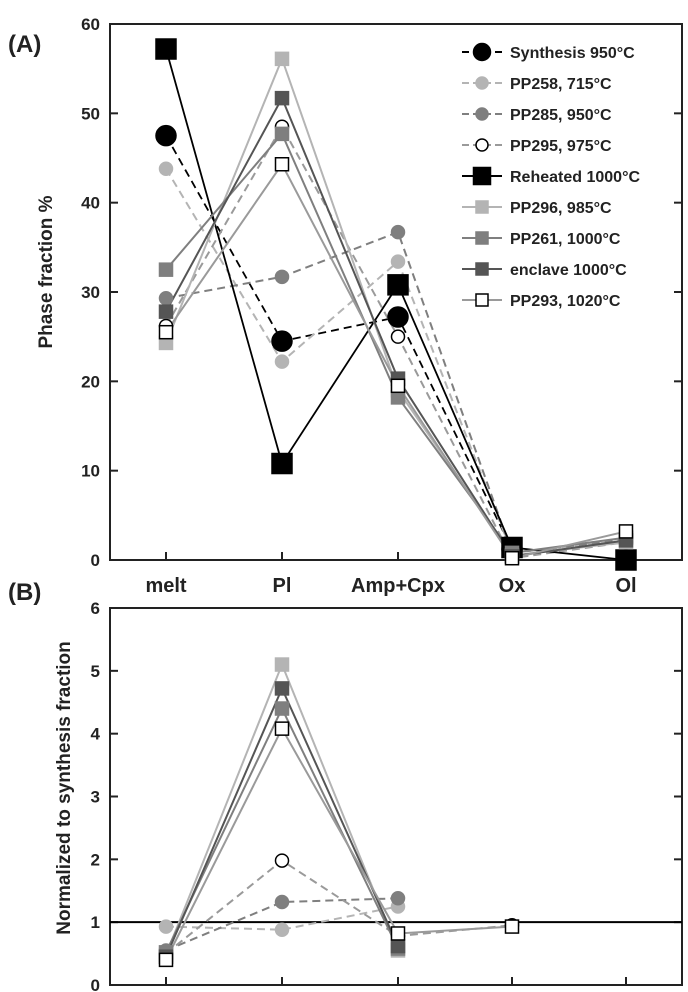 This screenshot has height=992, width=688. What do you see at coordinates (90, 203) in the screenshot?
I see `panel-a-y-tick-label: 40` at bounding box center [90, 203].